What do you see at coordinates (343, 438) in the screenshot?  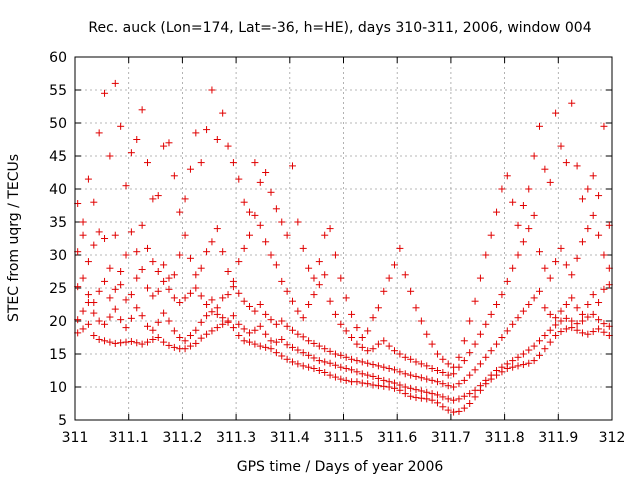 I see `x-tick-label: 311.5` at bounding box center [343, 438].